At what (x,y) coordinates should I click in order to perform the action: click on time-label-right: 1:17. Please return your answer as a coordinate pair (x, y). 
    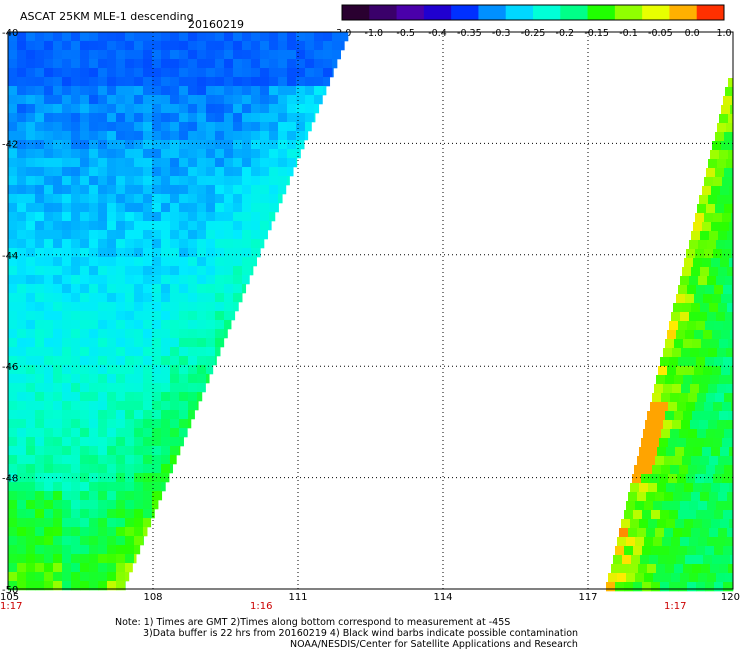
    Looking at the image, I should click on (675, 606).